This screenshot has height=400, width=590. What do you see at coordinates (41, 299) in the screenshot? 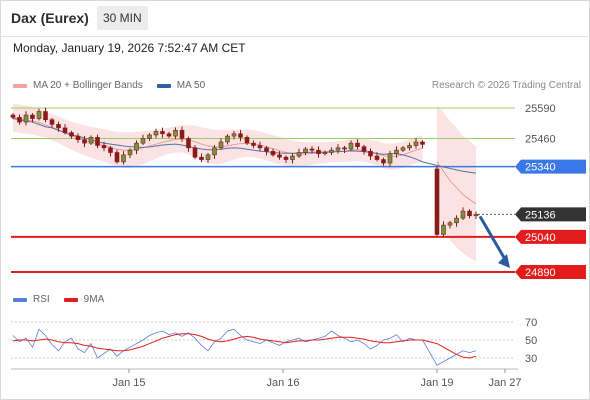
I see `legend-label-rsi: RSI` at bounding box center [41, 299].